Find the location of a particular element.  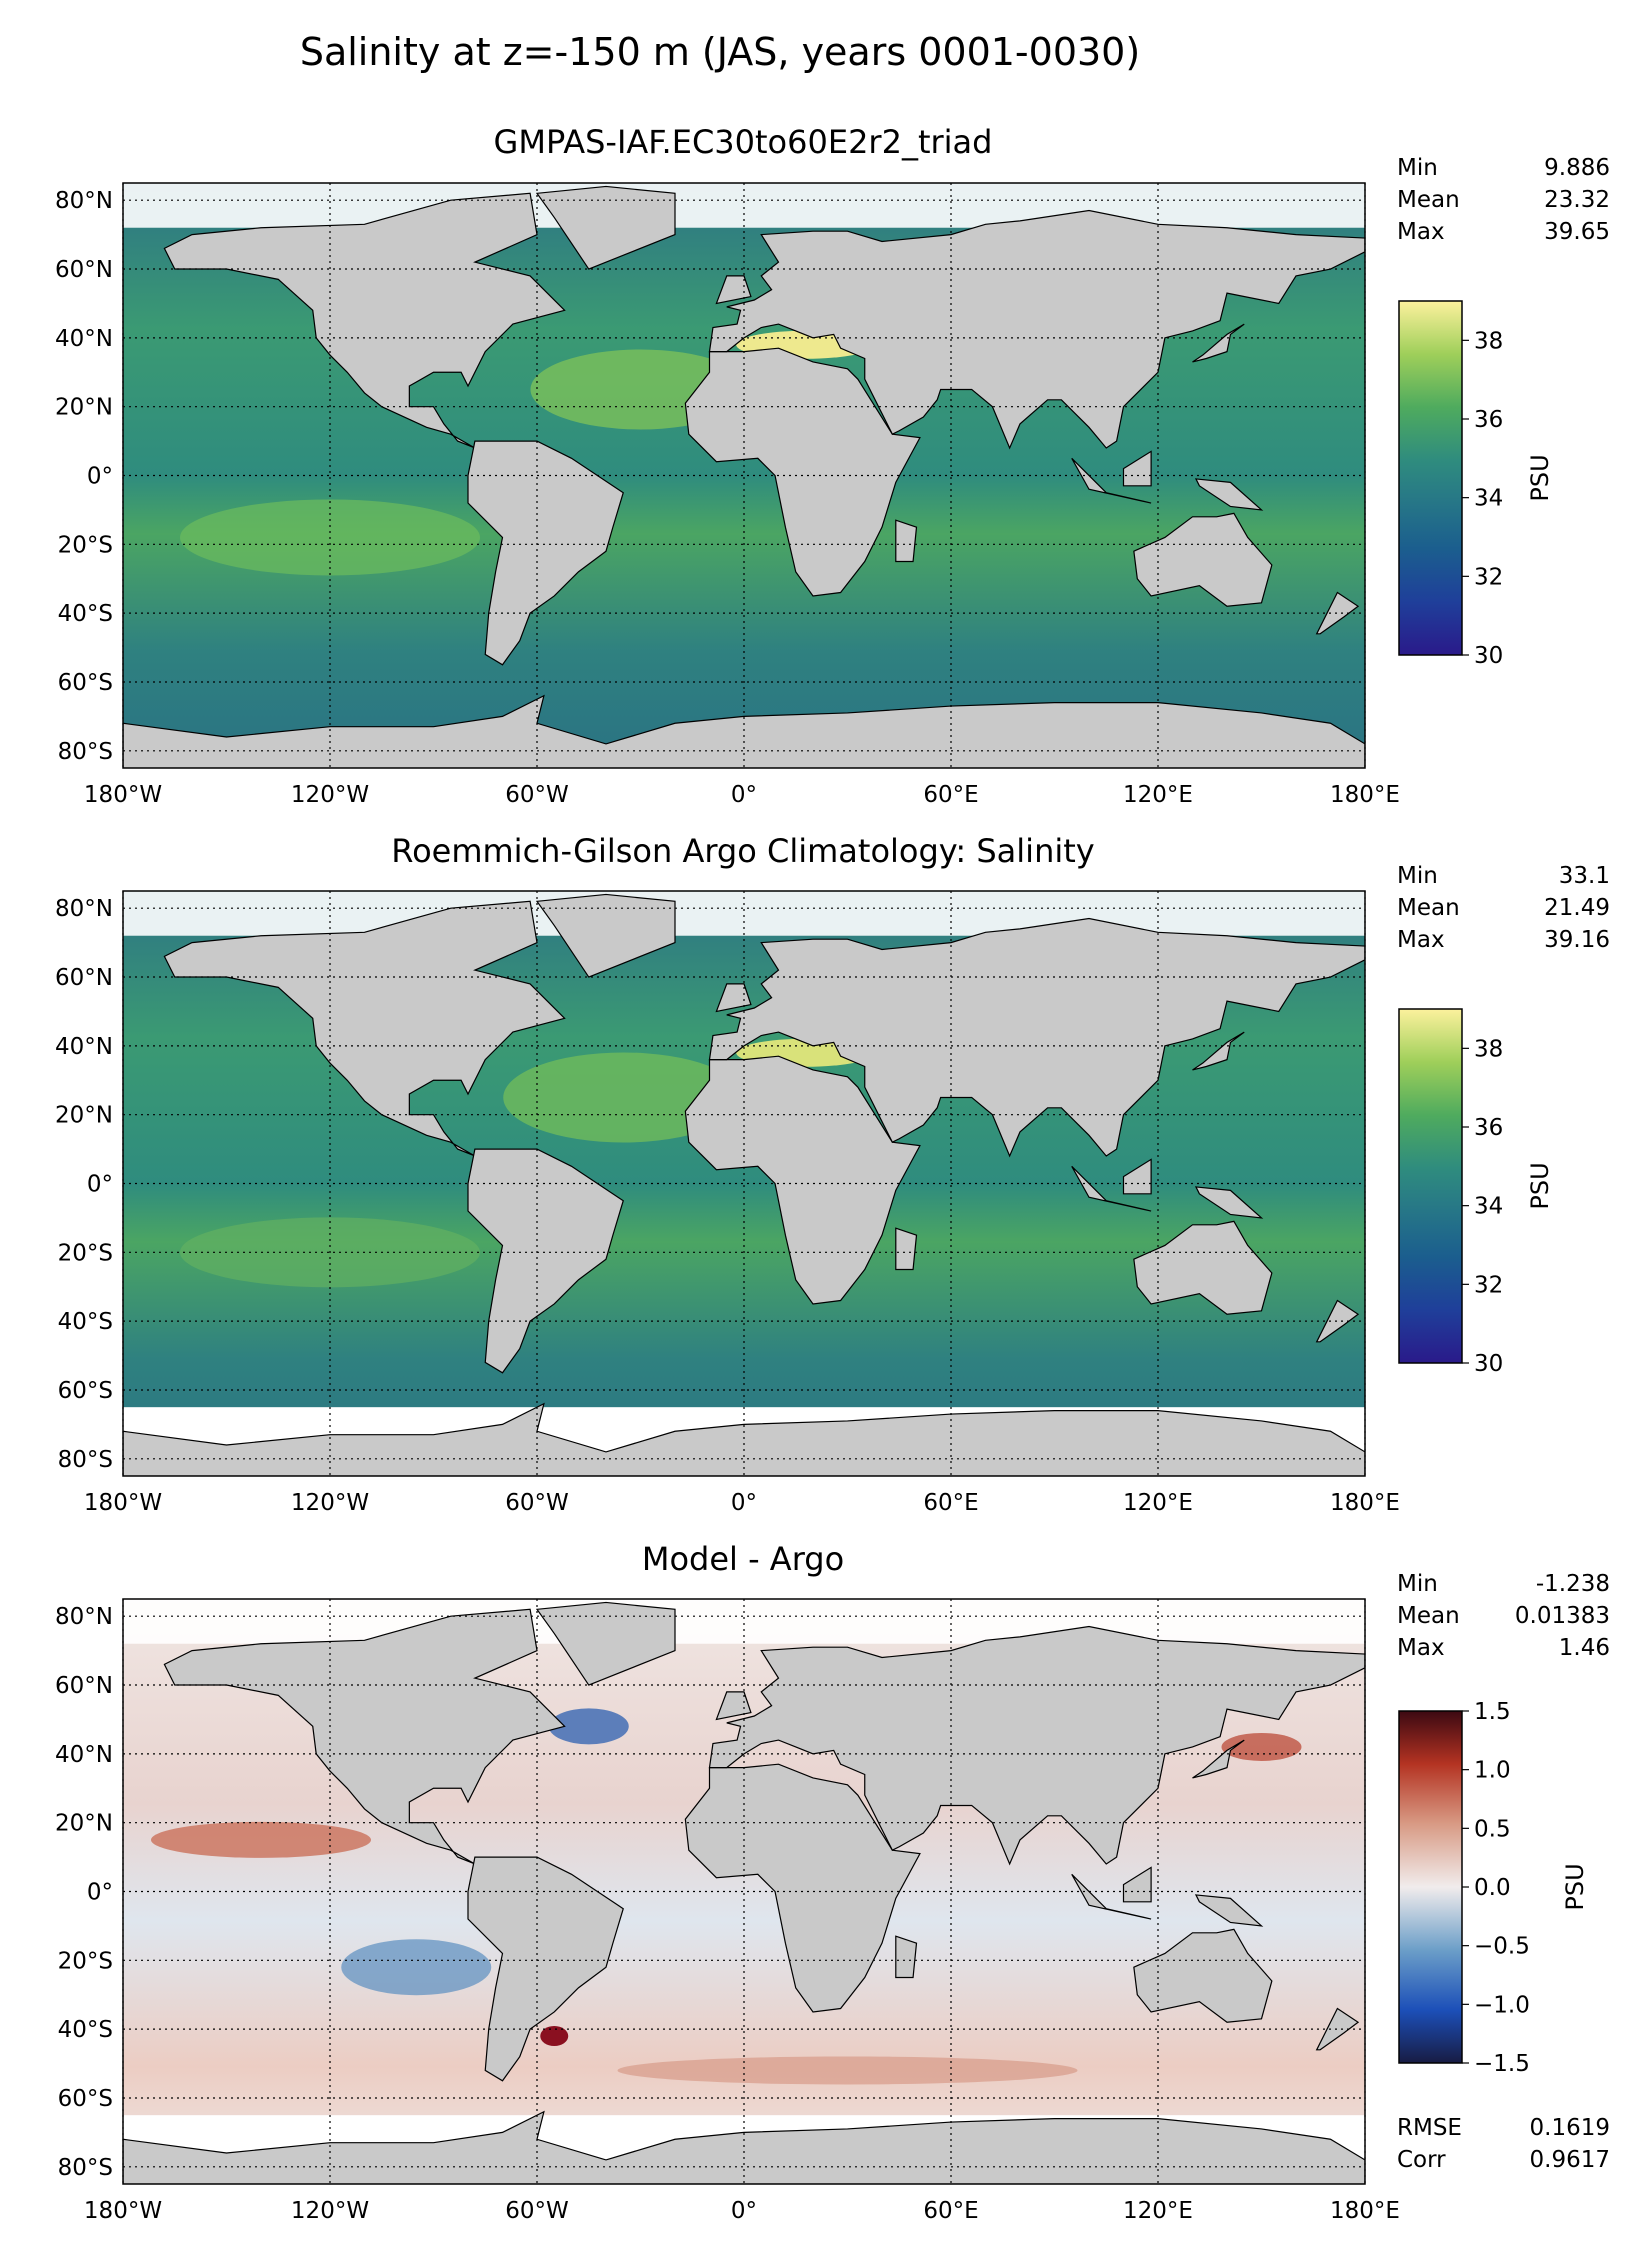

colorbar-tick-label: −1.5 is located at coordinates (1502, 2064).